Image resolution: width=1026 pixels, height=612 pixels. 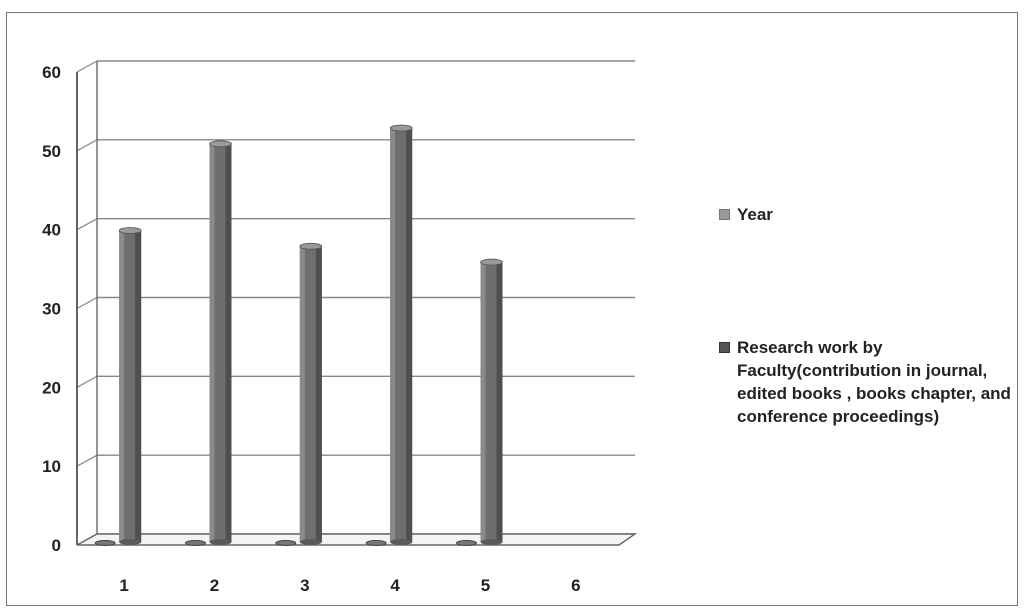 What do you see at coordinates (485, 585) in the screenshot?
I see `x-tick-label: 5` at bounding box center [485, 585].